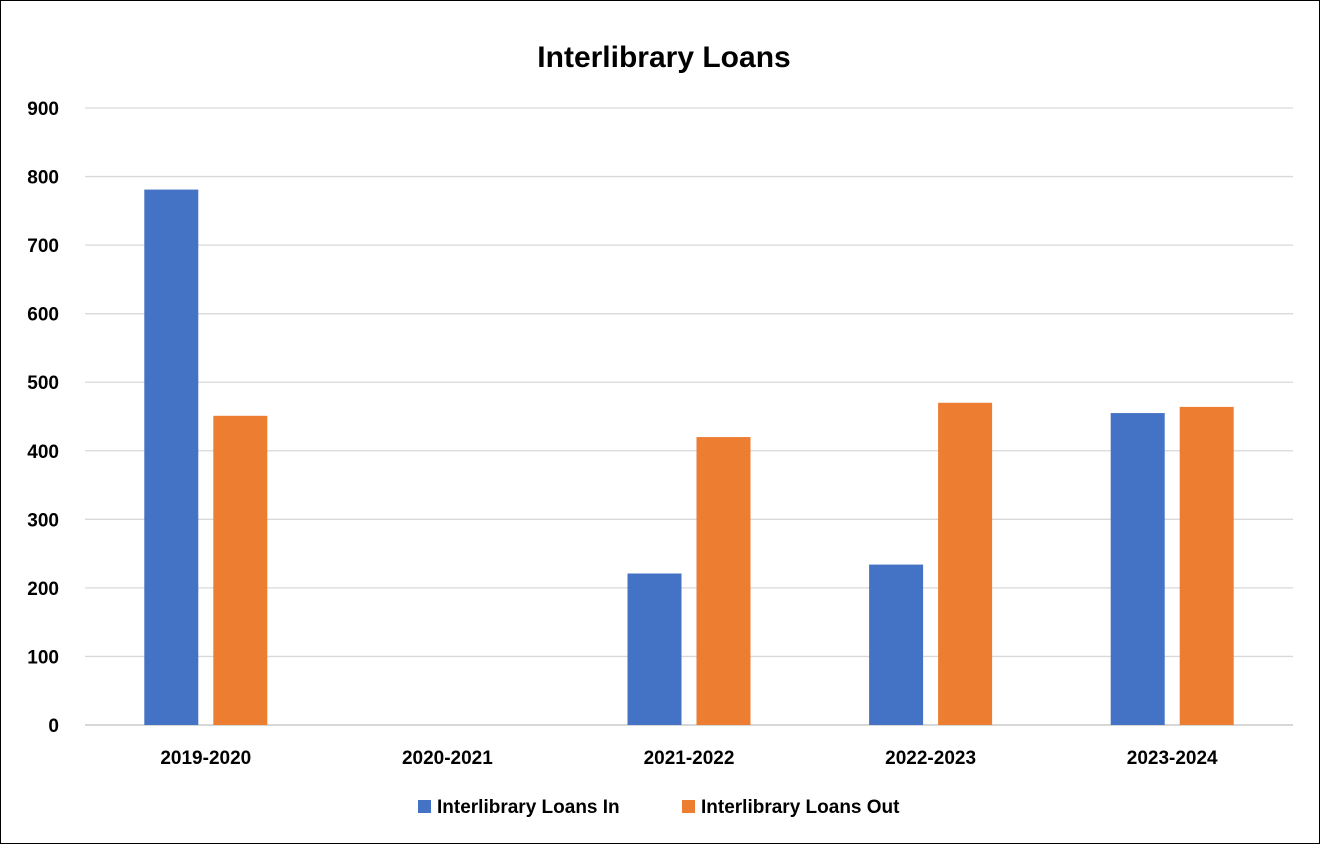 The image size is (1320, 845). What do you see at coordinates (930, 758) in the screenshot?
I see `x-tick-label: 2022-2023` at bounding box center [930, 758].